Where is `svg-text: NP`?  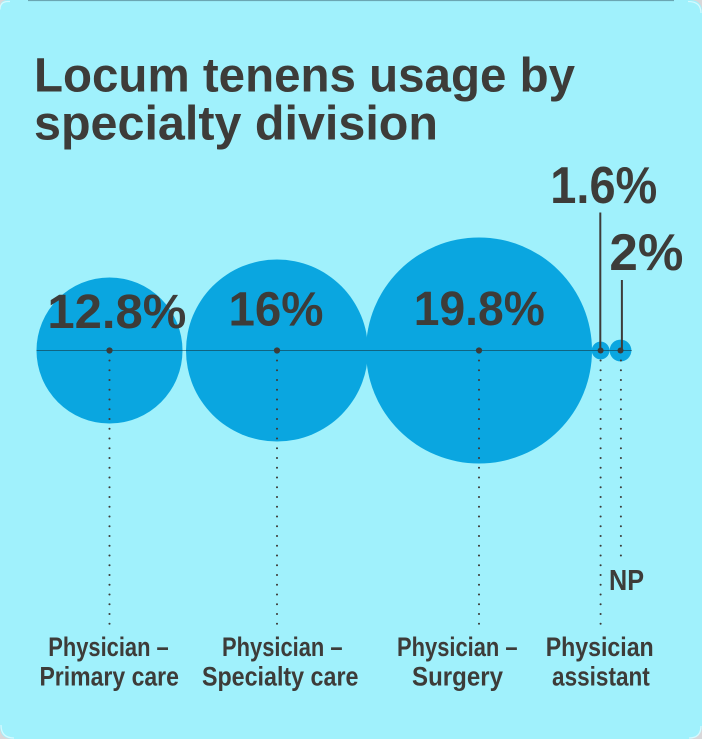
svg-text: NP is located at coordinates (626, 581).